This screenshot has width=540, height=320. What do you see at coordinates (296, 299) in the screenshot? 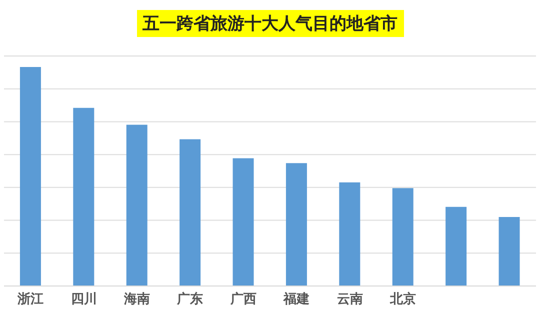
I see `x-tick-label: 福建` at bounding box center [296, 299].